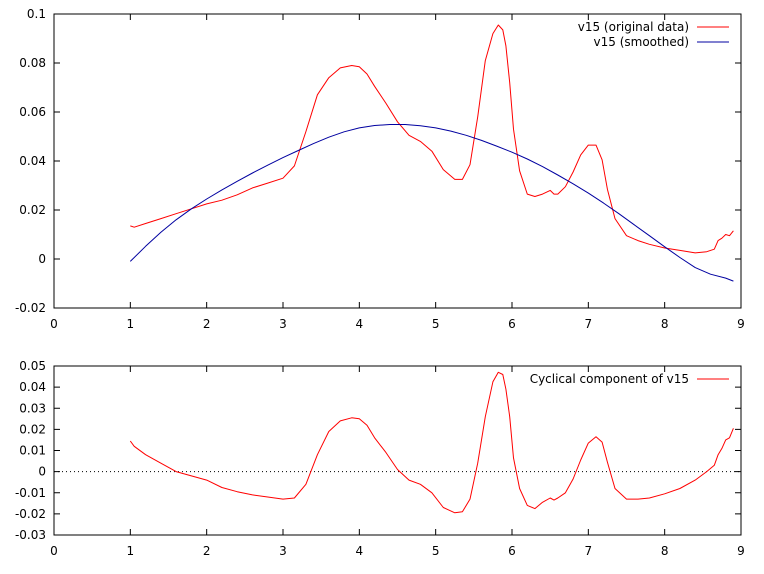  What do you see at coordinates (32, 366) in the screenshot?
I see `y-tick-label: 0.05` at bounding box center [32, 366].